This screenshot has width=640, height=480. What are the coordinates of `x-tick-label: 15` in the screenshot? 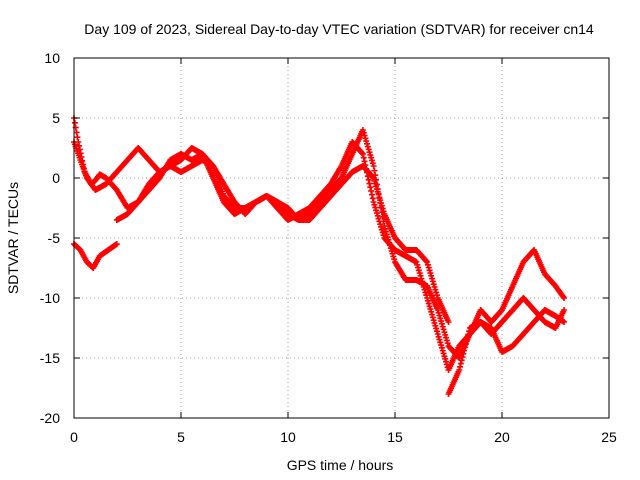 It's located at (395, 437).